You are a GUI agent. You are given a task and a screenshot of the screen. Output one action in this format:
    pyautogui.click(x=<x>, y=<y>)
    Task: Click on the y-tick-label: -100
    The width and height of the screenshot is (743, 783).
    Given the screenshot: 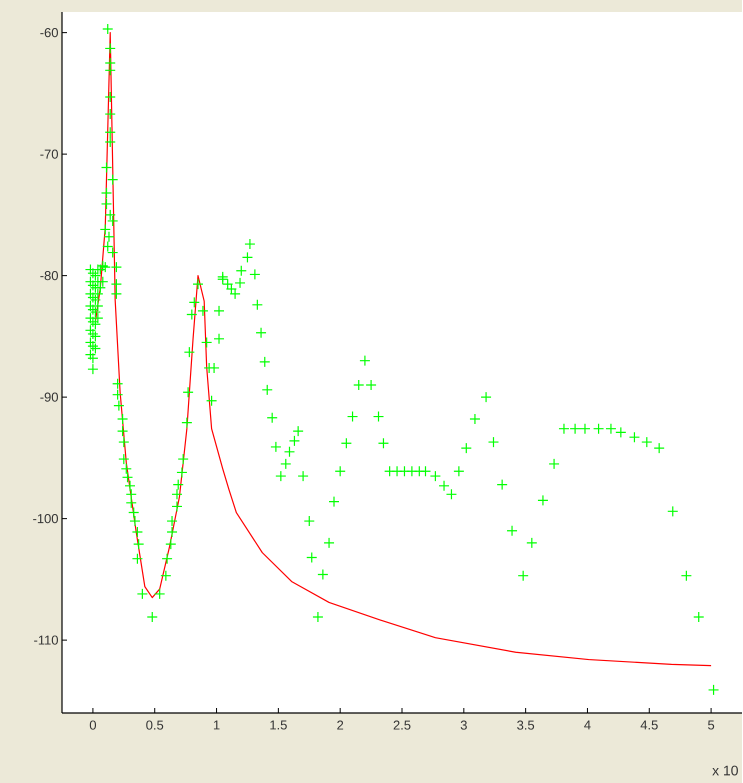 What is the action you would take?
    pyautogui.click(x=45, y=519)
    